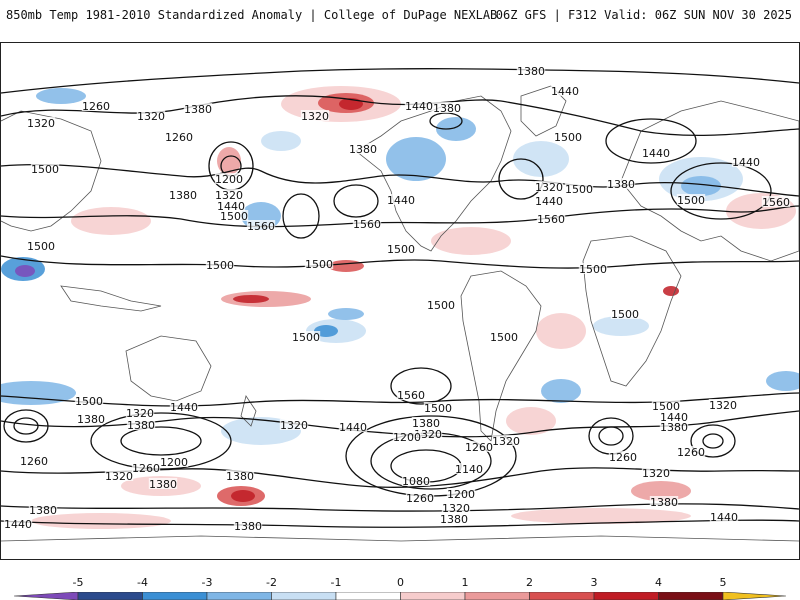  Describe the element at coordinates (754, 596) in the screenshot. I see `colorbar-max-arrow` at that location.